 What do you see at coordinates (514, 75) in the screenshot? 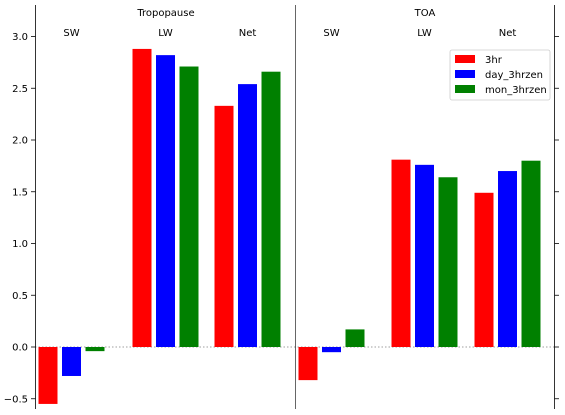
I see `legend-label: day_3hrzen` at bounding box center [514, 75].